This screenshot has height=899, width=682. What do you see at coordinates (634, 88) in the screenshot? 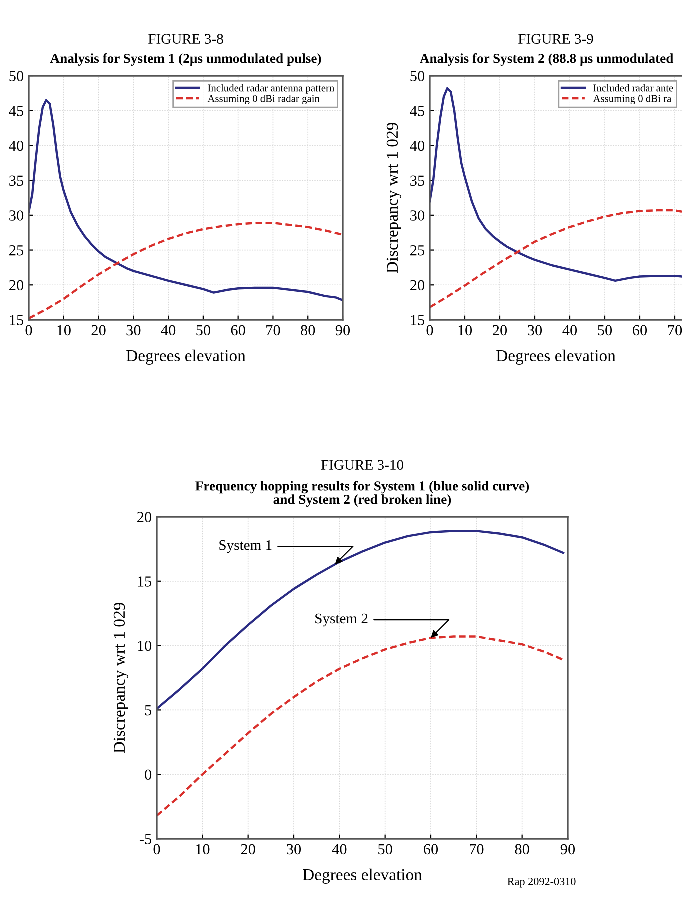
I see `legend-label: Included radar ante` at bounding box center [634, 88].